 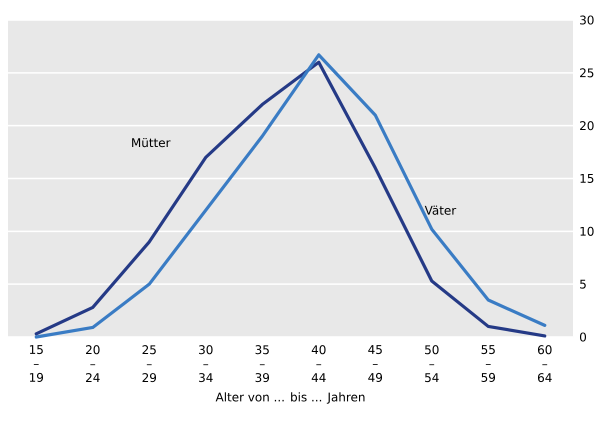 What do you see at coordinates (290, 398) in the screenshot?
I see `x-axis-title: Alter von ... bis ... Jahren` at bounding box center [290, 398].